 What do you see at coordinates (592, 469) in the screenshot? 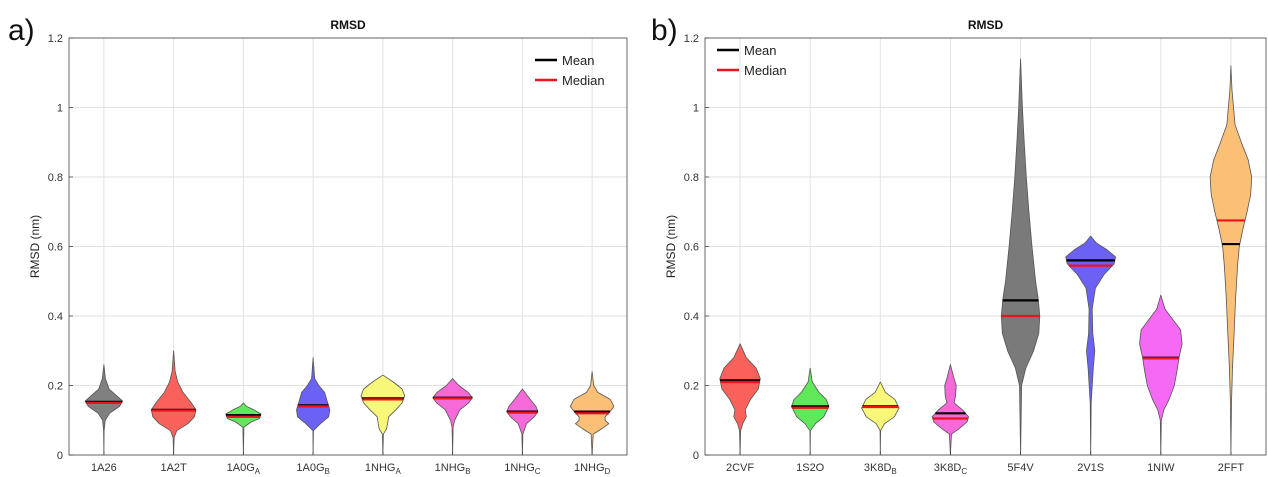
I see `x-tick-label: 1NHGD` at bounding box center [592, 469].